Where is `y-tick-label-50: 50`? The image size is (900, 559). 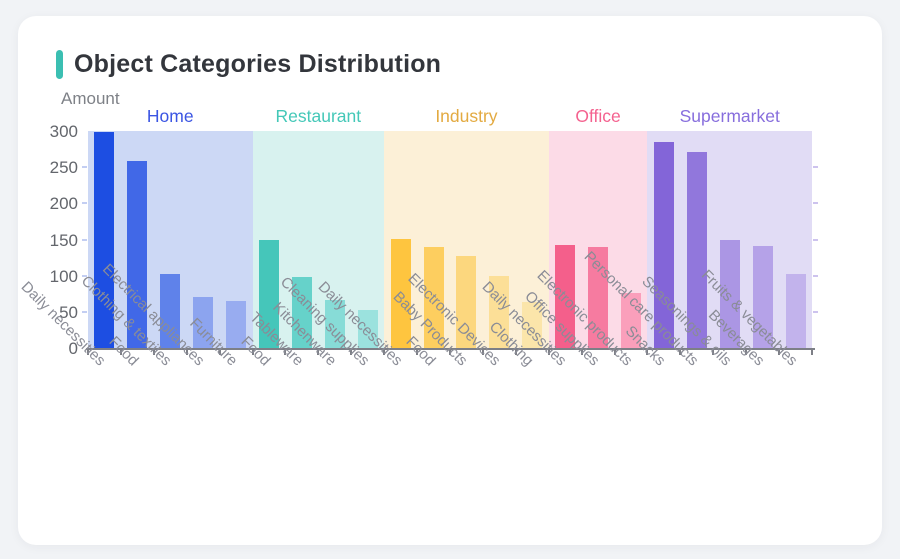 y-tick-label-50: 50 is located at coordinates (68, 312).